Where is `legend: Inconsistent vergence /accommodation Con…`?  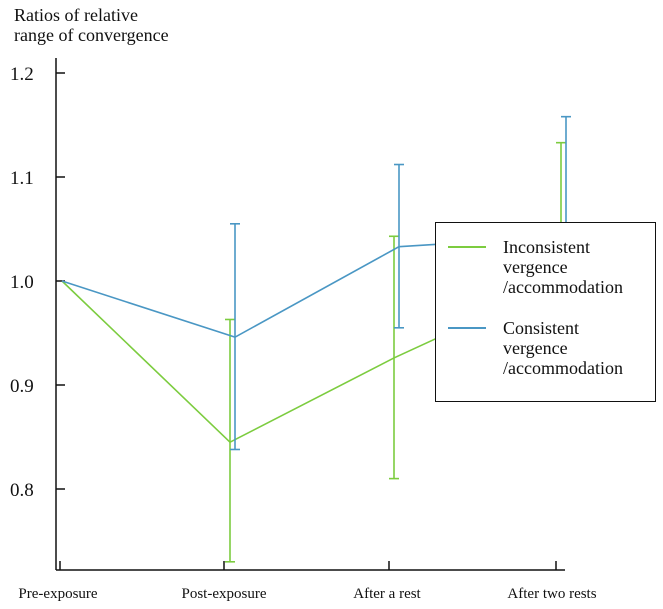
legend: Inconsistent vergence /accommodation Con… is located at coordinates (545, 312).